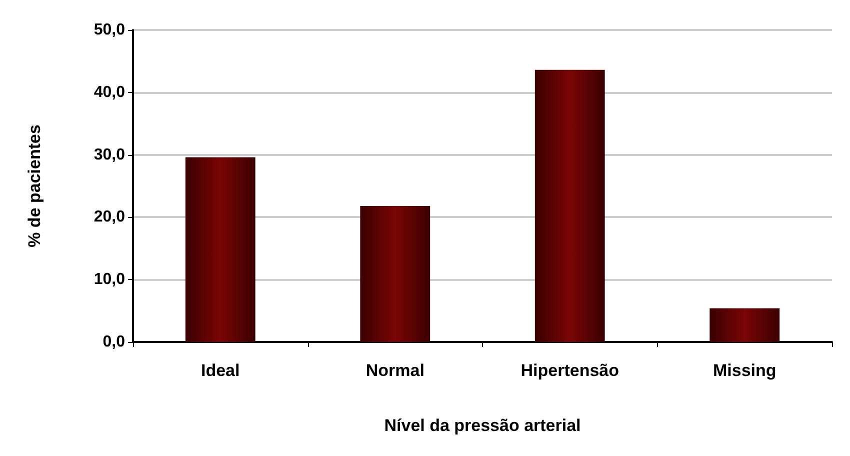 The height and width of the screenshot is (456, 850). I want to click on x-tick-label: Ideal, so click(220, 370).